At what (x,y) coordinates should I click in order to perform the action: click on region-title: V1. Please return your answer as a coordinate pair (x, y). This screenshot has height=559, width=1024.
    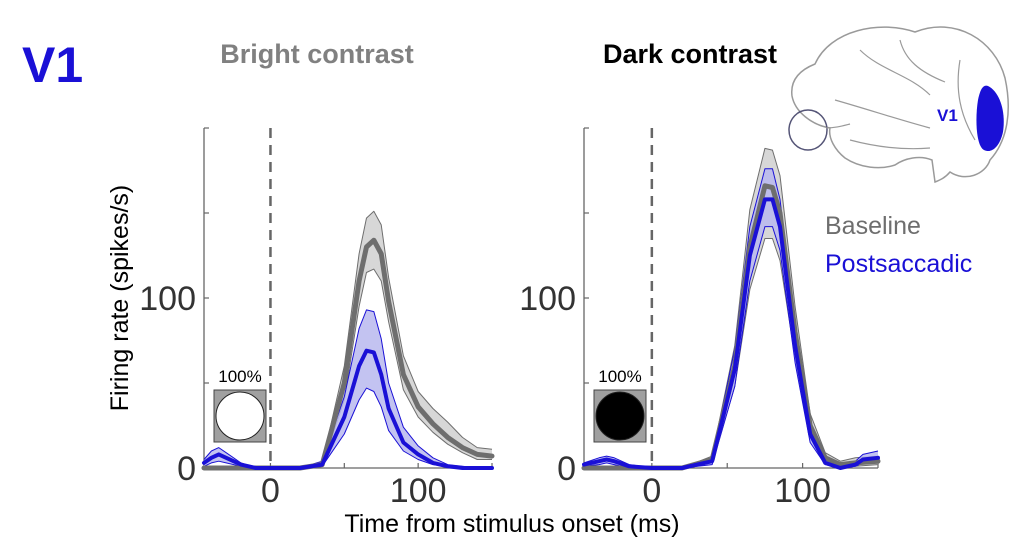
    Looking at the image, I should click on (52, 65).